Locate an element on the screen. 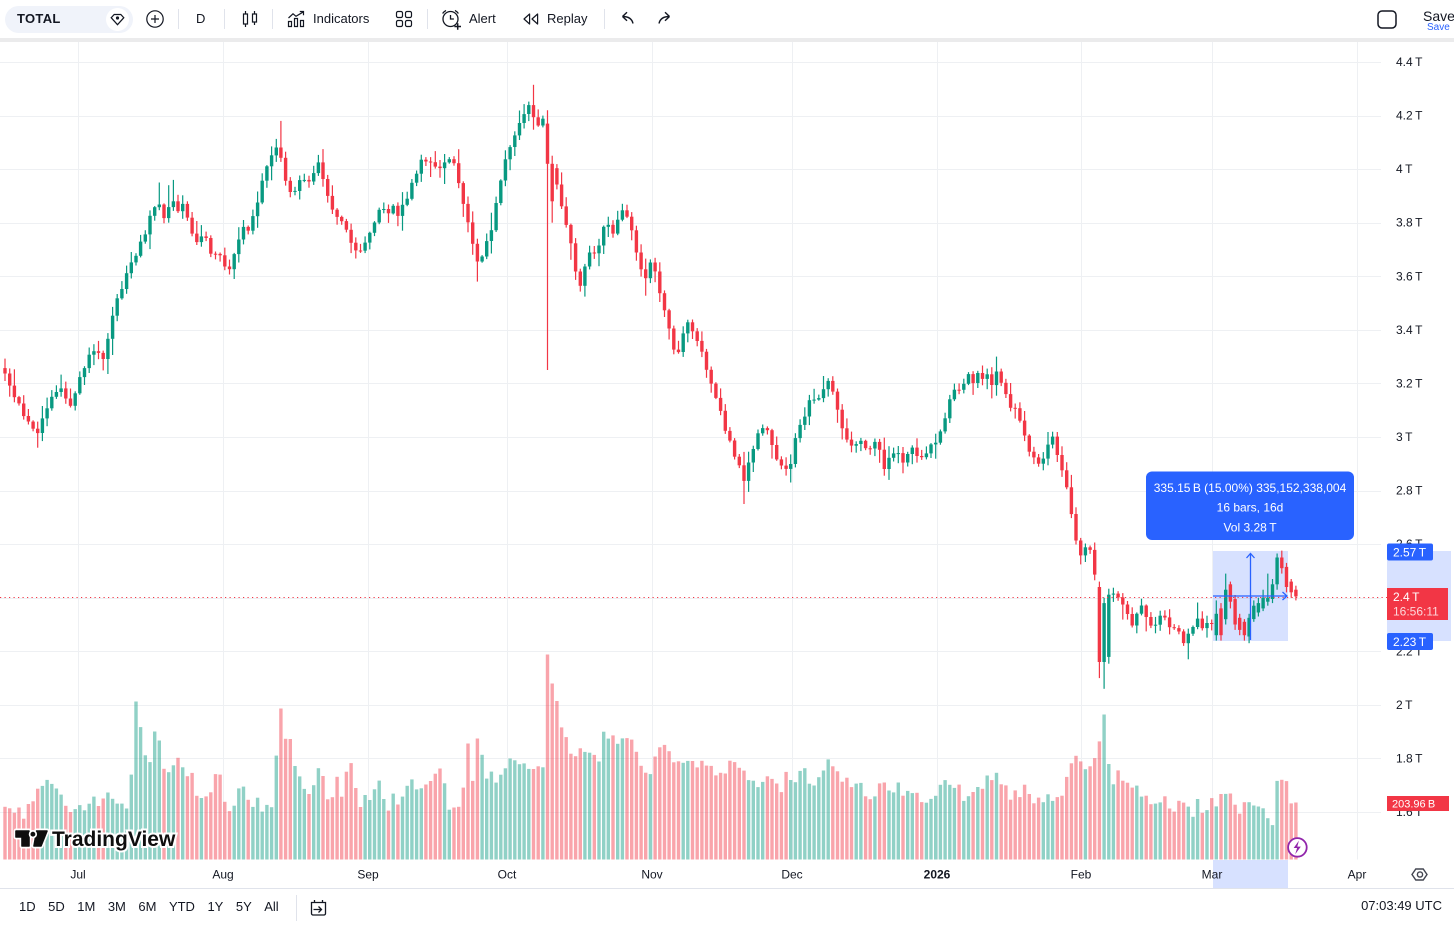 This screenshot has height=932, width=1454. svg-text: 2.8 T is located at coordinates (1409, 491).